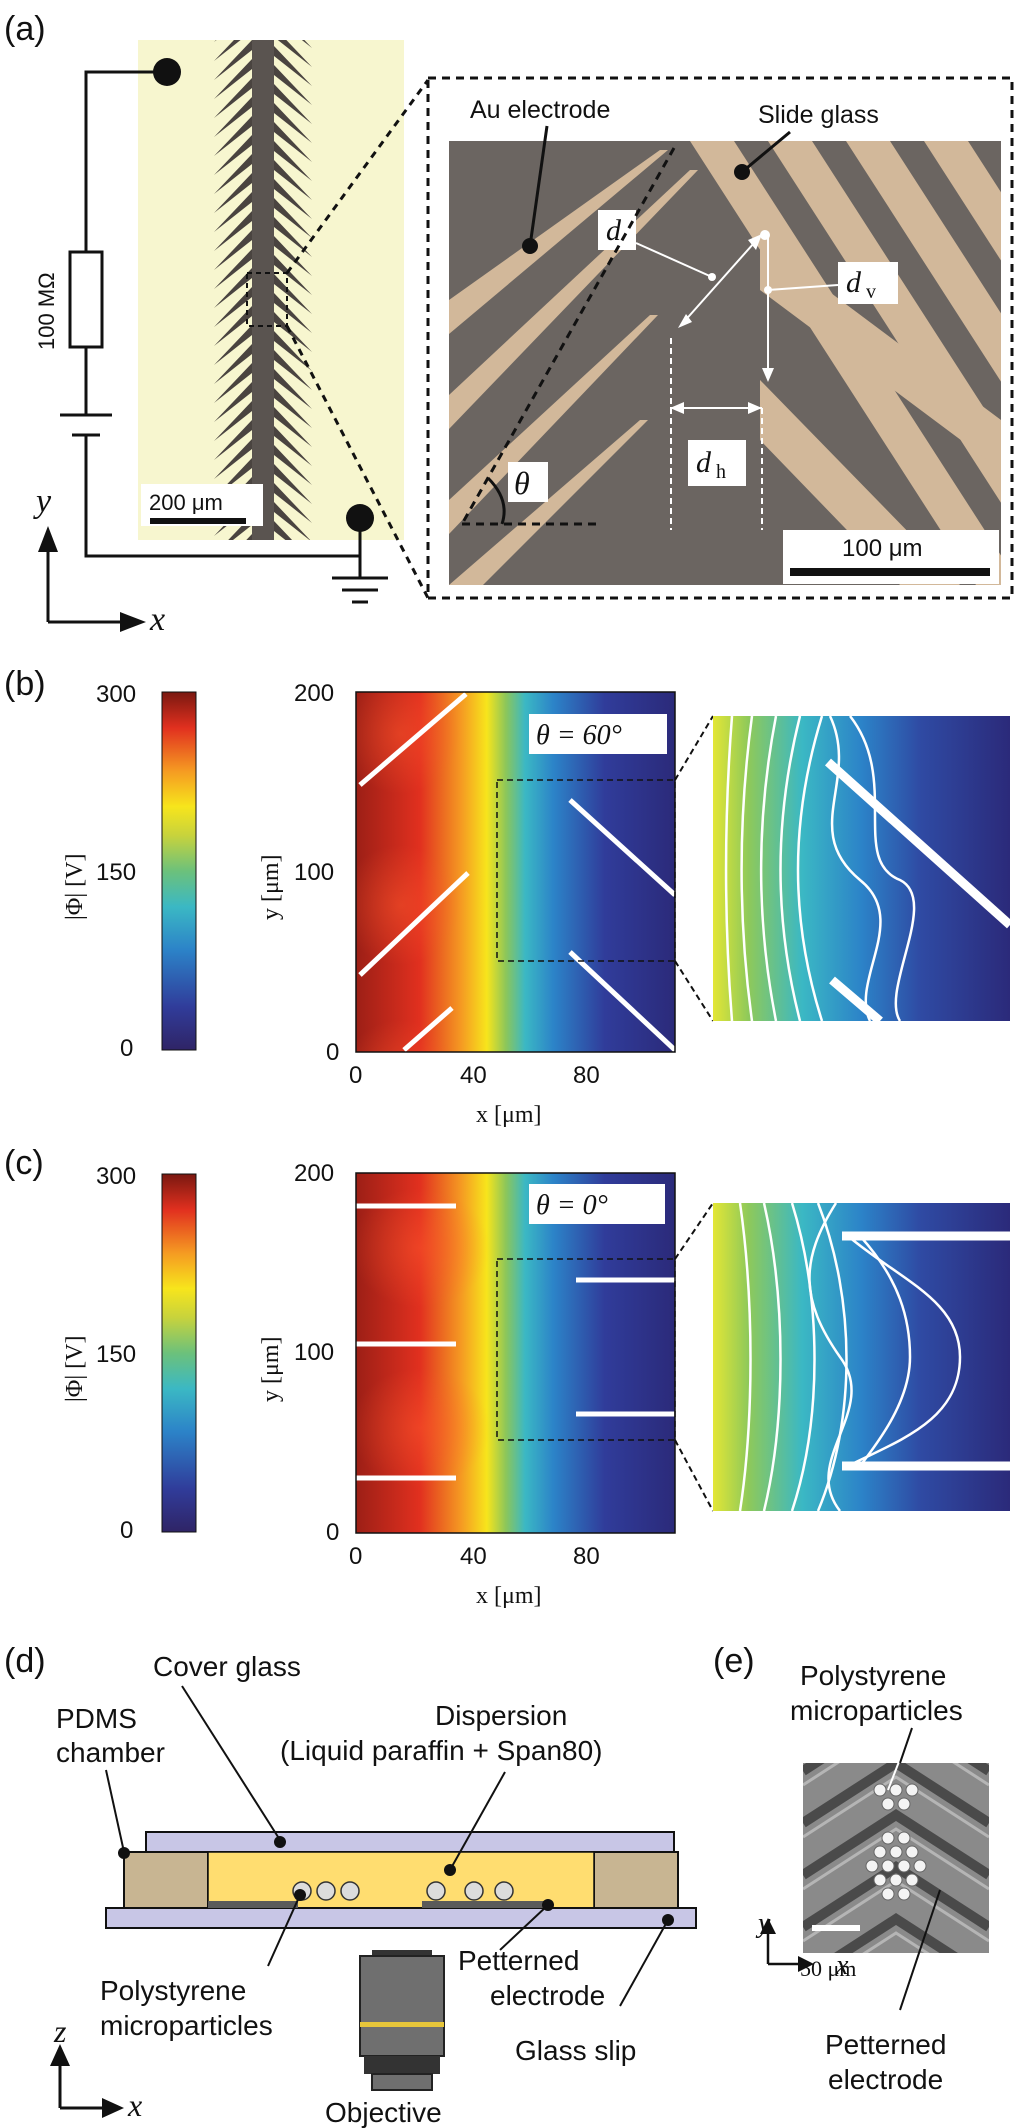  I want to click on leader-glass-slip, so click(644, 1963).